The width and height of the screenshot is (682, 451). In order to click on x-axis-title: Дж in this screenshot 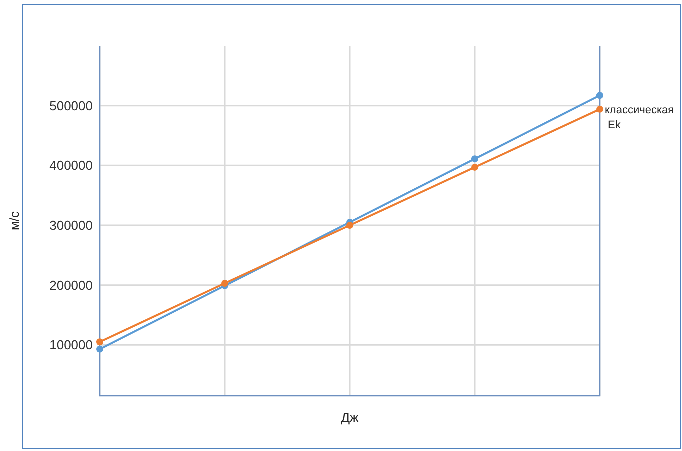, I will do `click(350, 417)`.